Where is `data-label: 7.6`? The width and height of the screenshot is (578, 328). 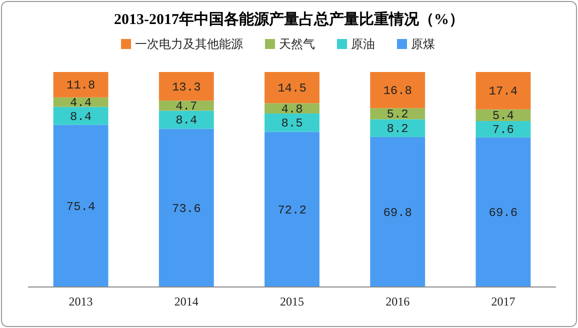
data-label: 7.6 is located at coordinates (503, 130).